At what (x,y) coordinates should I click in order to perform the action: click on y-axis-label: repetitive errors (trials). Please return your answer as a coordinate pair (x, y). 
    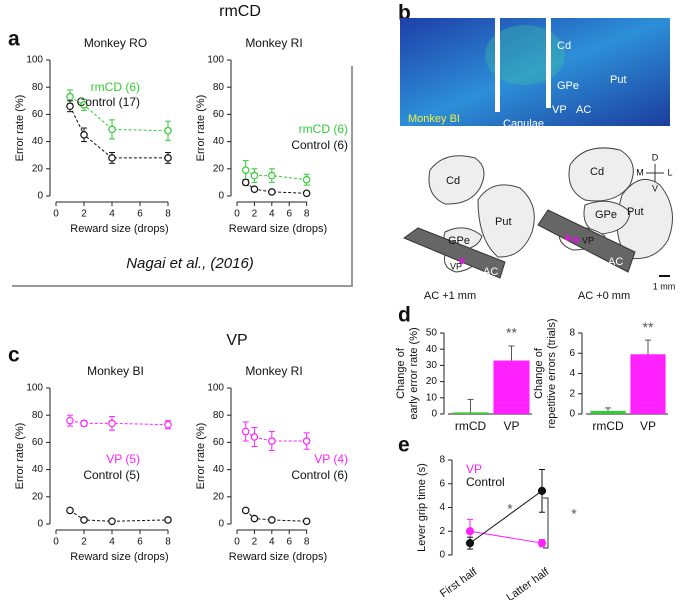
    Looking at the image, I should click on (552, 373).